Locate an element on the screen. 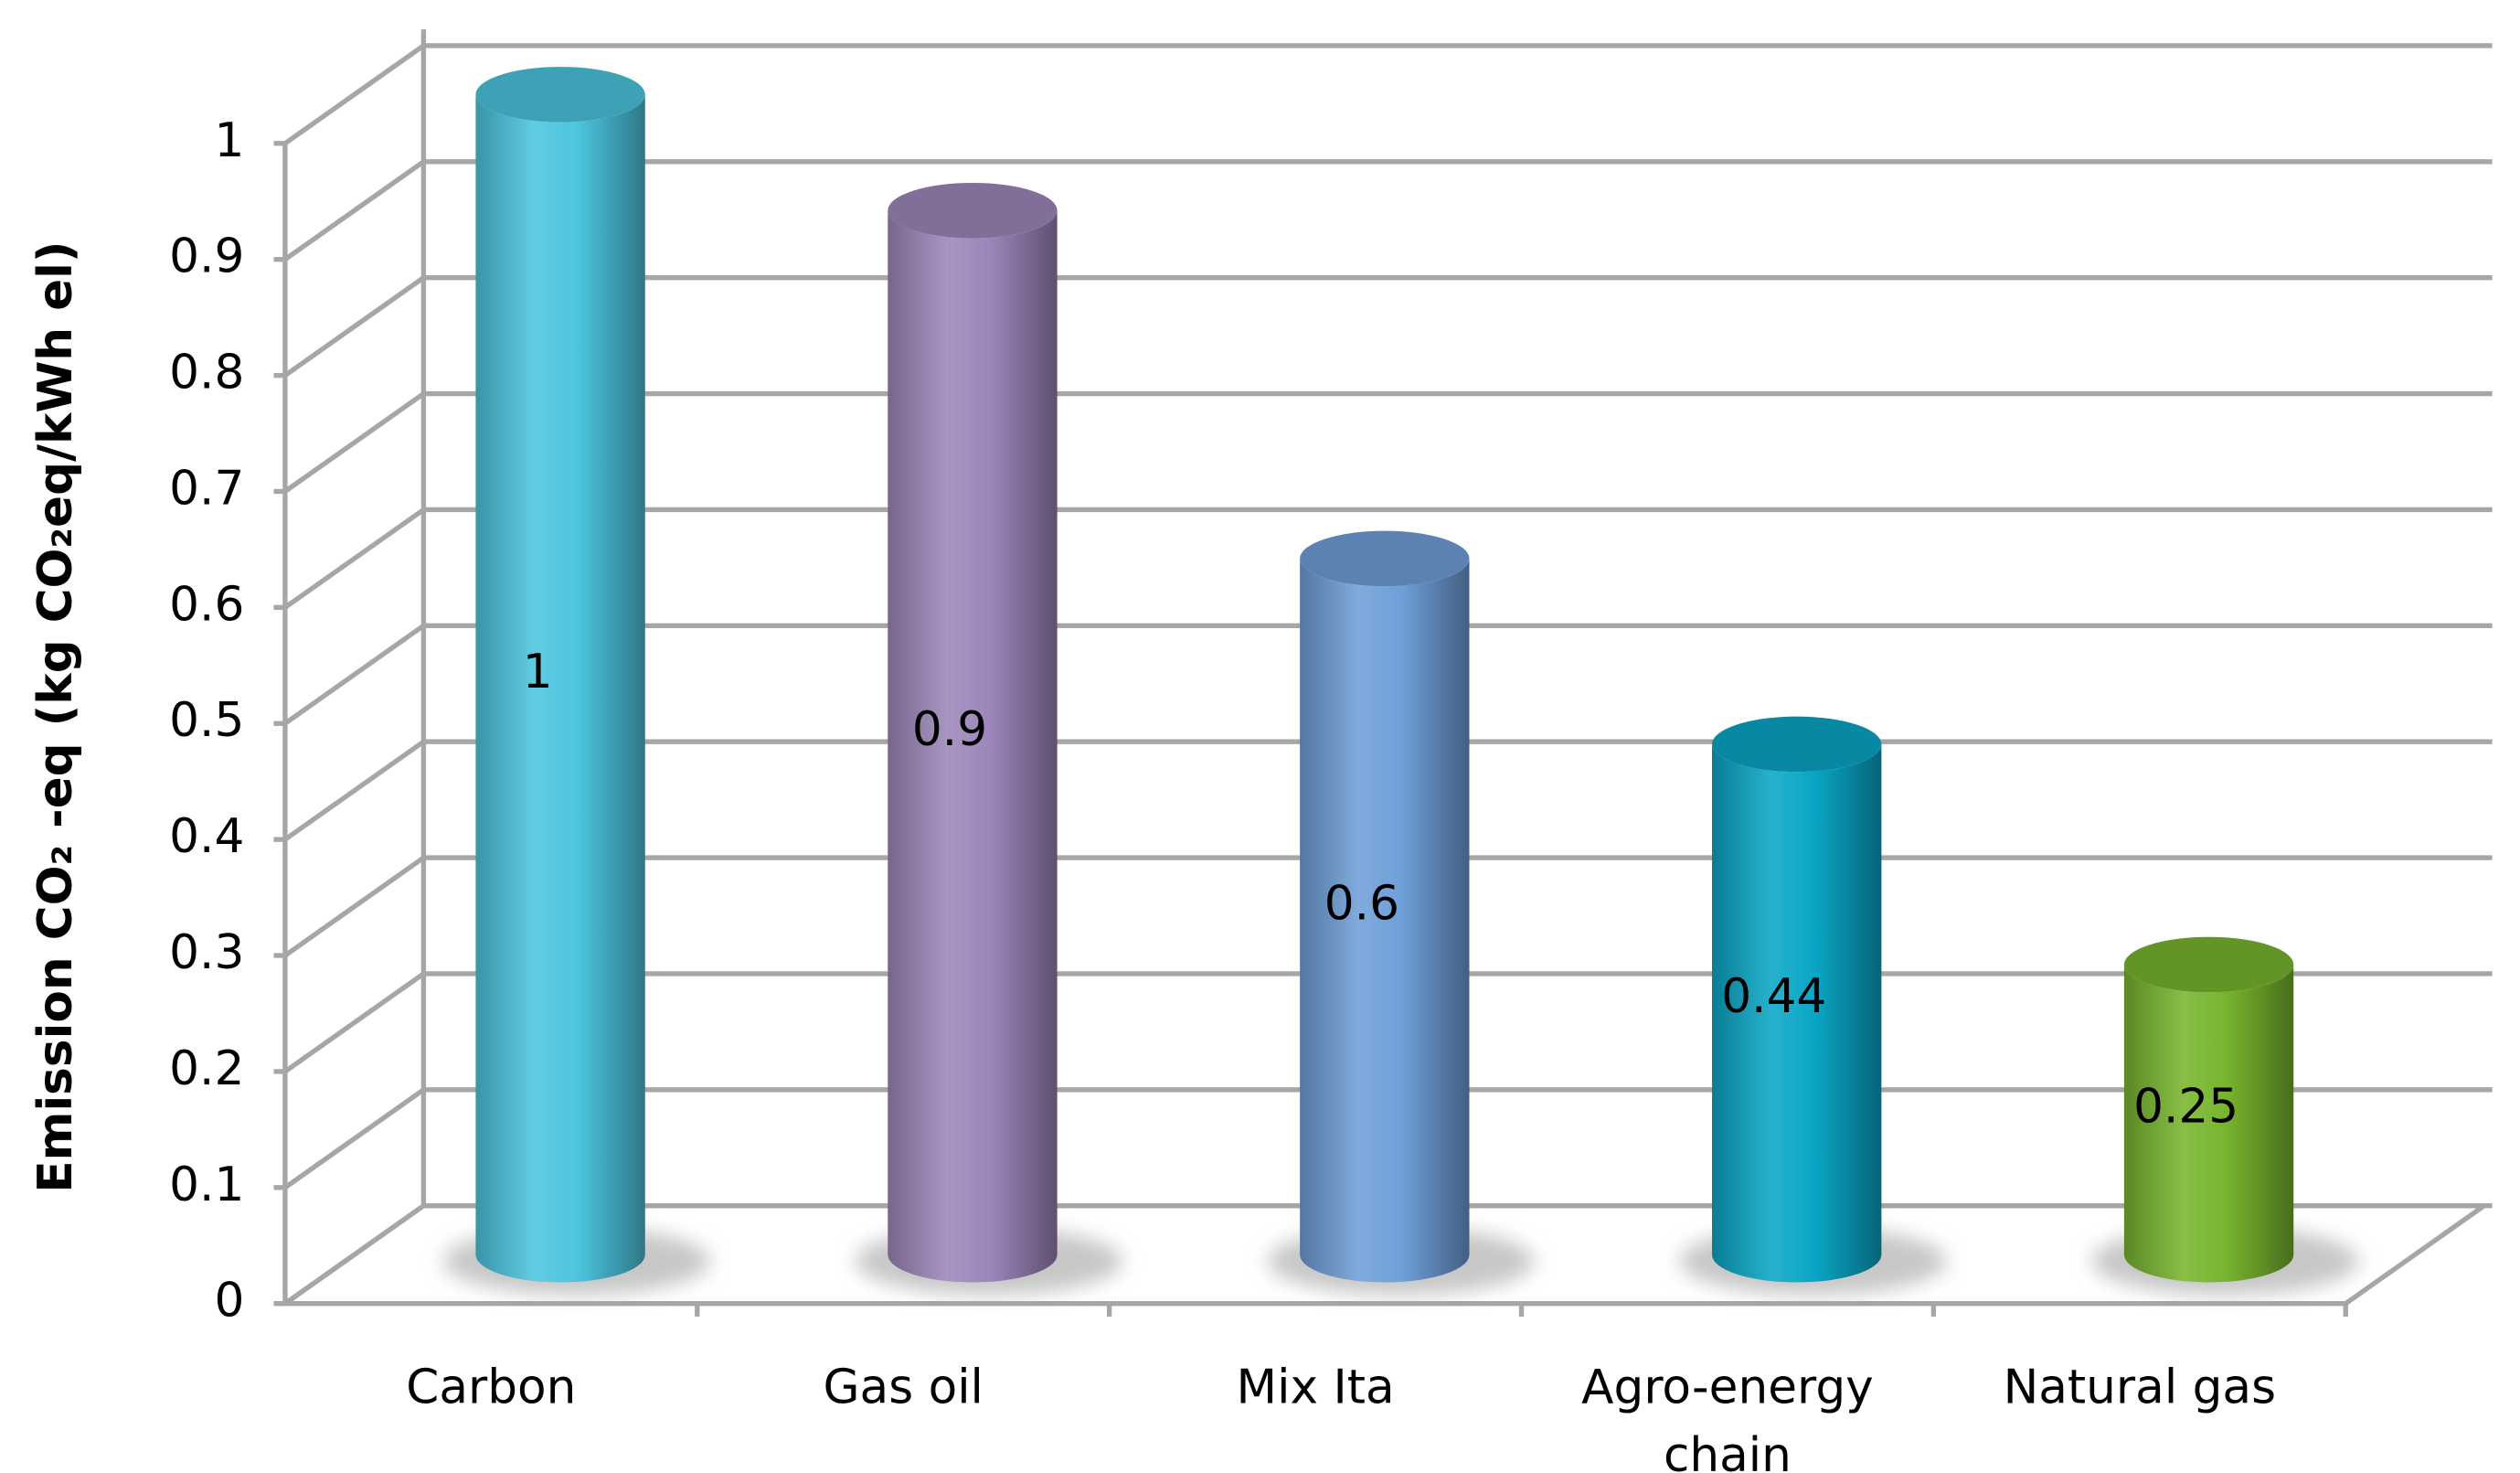 This screenshot has height=1473, width=2520. y-tick-label: 0.4 is located at coordinates (206, 836).